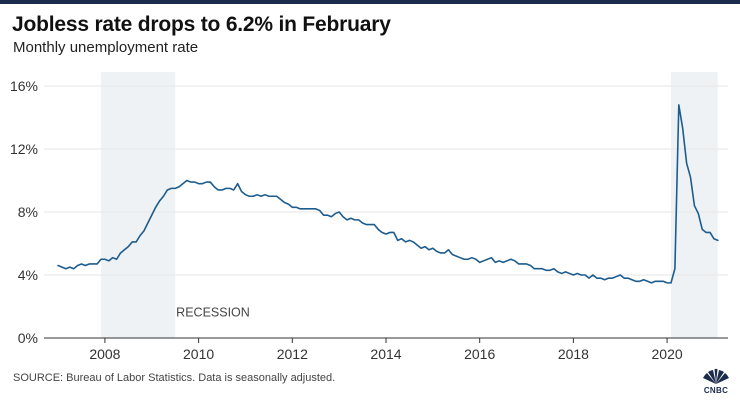 This screenshot has height=400, width=740. Describe the element at coordinates (716, 390) in the screenshot. I see `logo-text: CNBC` at that location.